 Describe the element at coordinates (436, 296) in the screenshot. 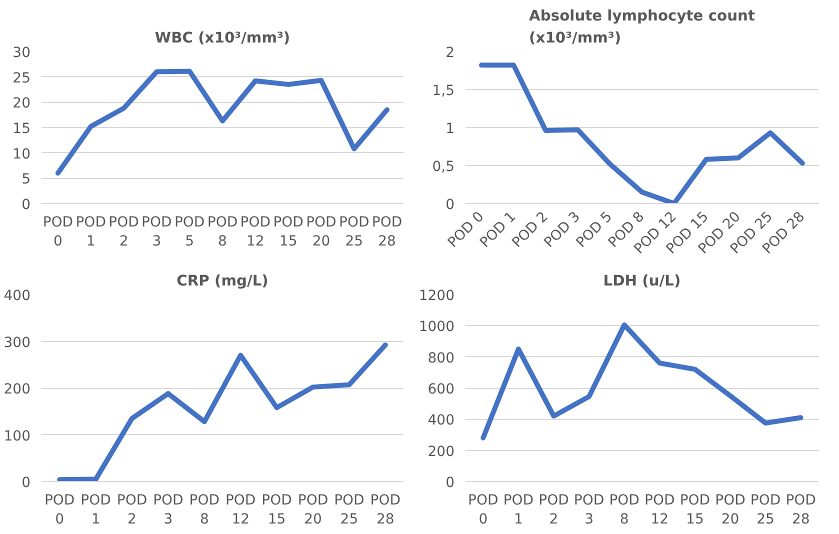

I see `y-tick-label: 1200` at that location.